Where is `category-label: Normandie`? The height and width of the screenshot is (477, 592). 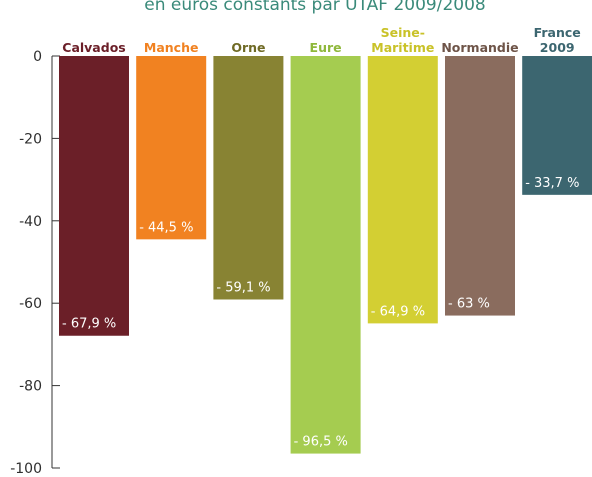
category-label: Normandie is located at coordinates (479, 47).